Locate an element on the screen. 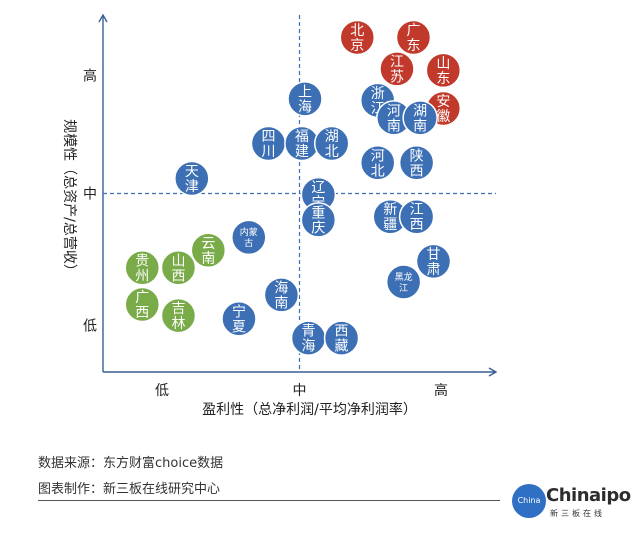 This screenshot has width=640, height=552. region-bubble: 北京 is located at coordinates (357, 37).